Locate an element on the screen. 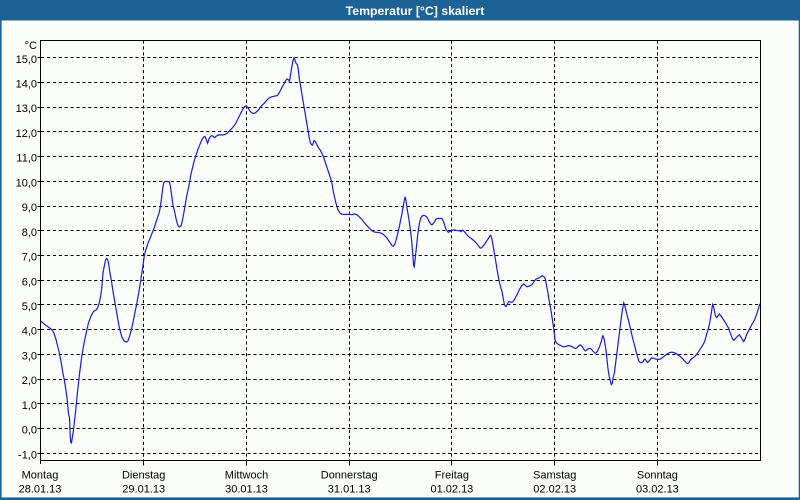  svg-text: 03.02.13 is located at coordinates (657, 490).